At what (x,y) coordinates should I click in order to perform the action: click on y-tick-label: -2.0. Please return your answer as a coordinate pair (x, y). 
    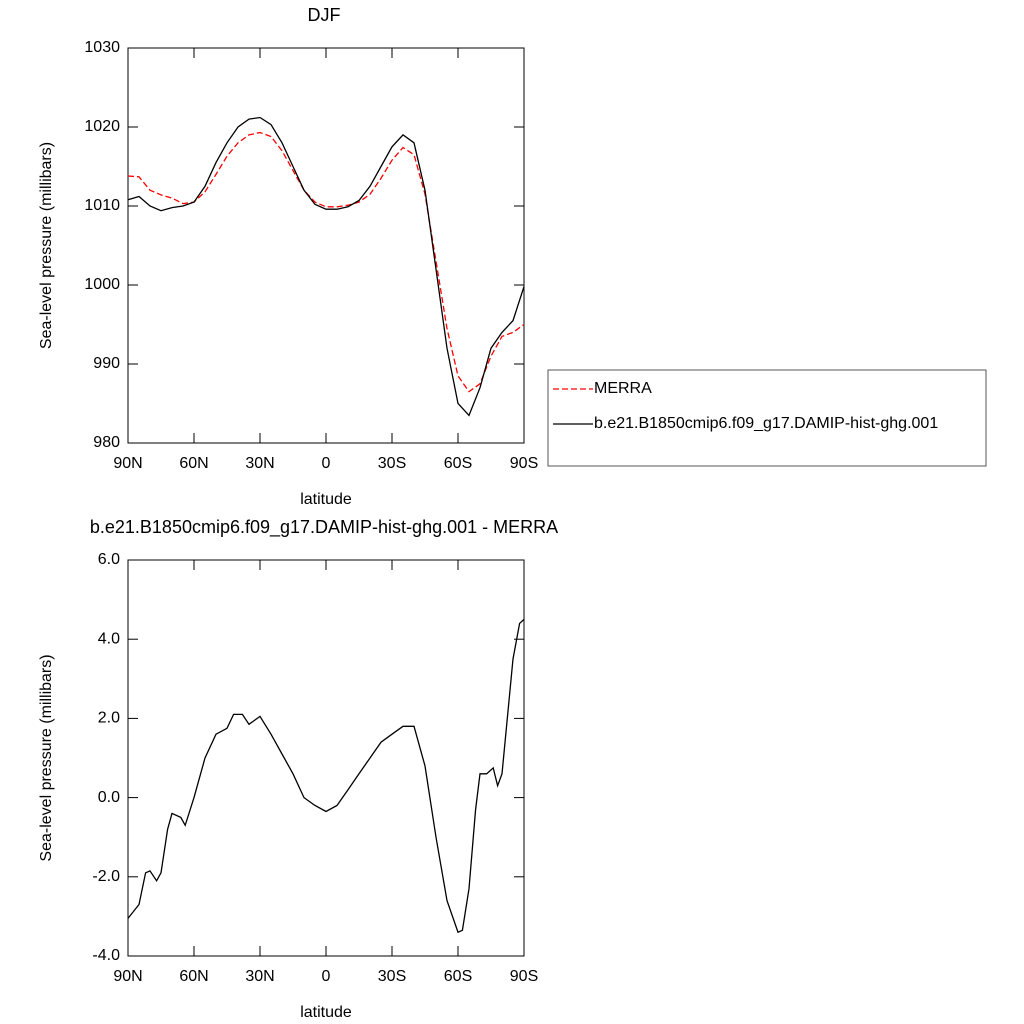
    Looking at the image, I should click on (106, 876).